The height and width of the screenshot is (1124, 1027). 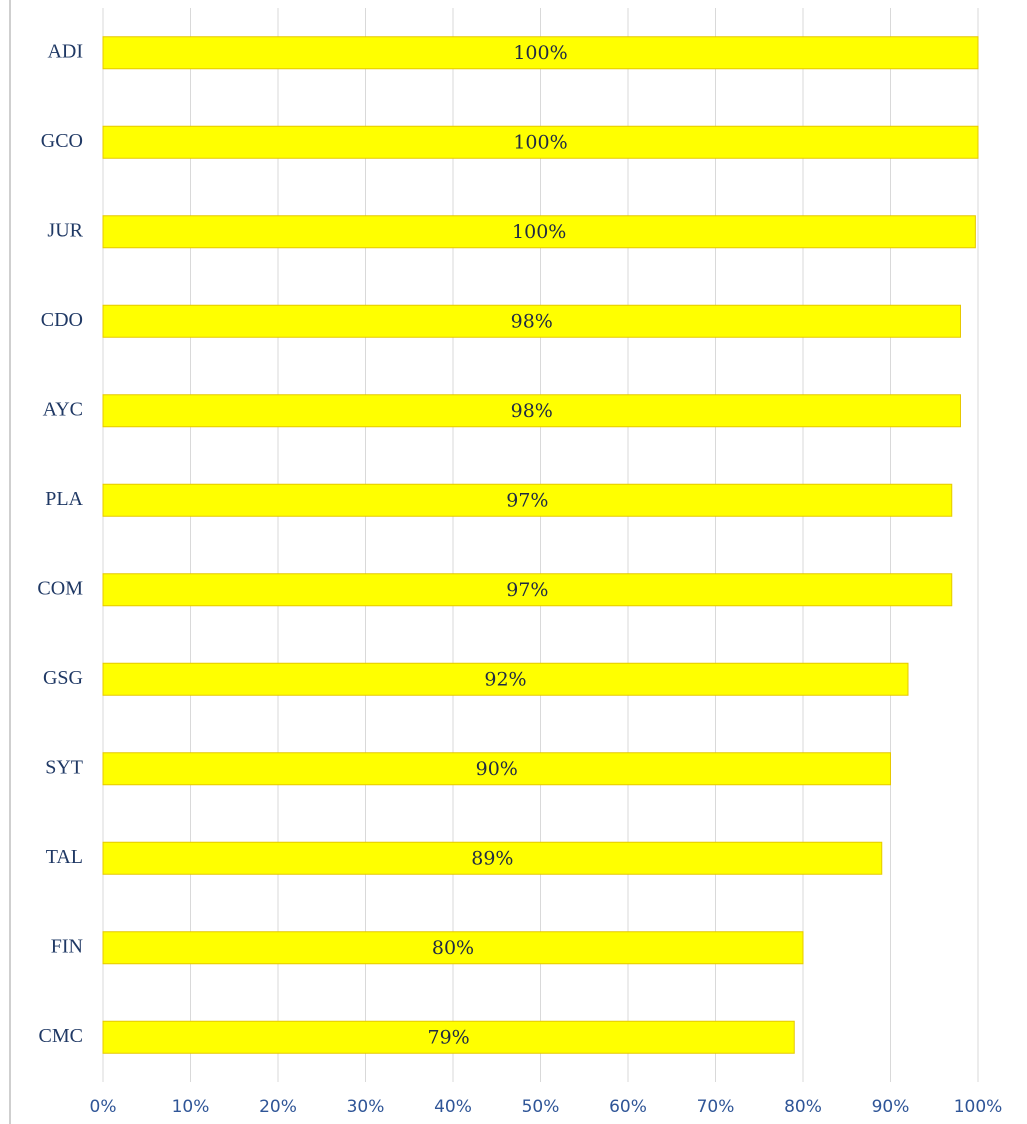 I want to click on x-tick-label: 20%, so click(x=278, y=1107).